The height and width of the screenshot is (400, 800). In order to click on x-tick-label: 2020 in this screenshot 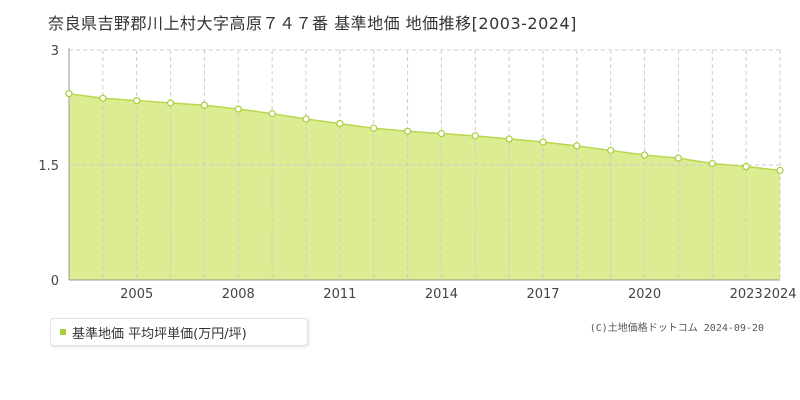, I will do `click(644, 294)`.